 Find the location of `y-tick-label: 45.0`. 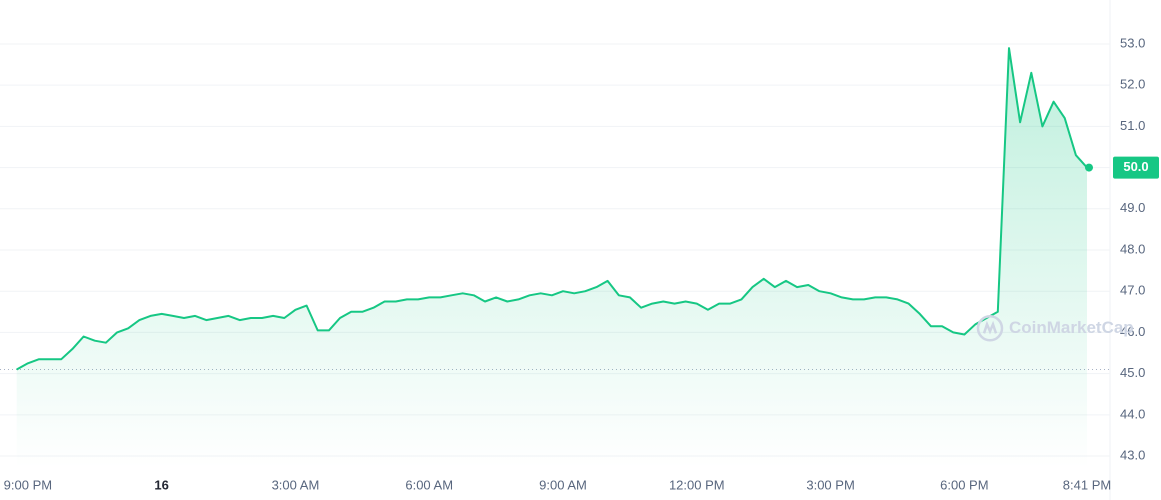

y-tick-label: 45.0 is located at coordinates (1132, 372).